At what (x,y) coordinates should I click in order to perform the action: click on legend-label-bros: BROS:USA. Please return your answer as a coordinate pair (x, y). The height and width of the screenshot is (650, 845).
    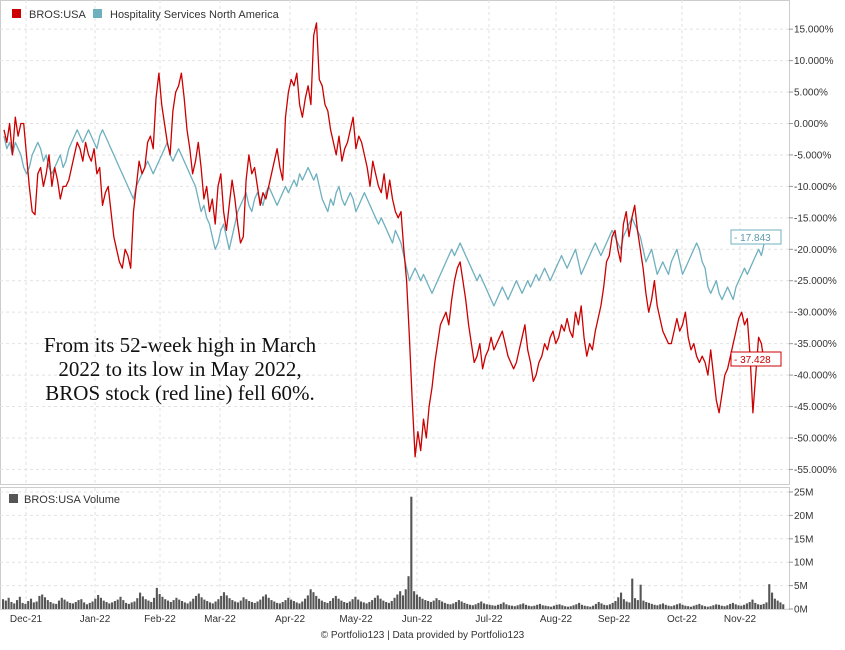
    Looking at the image, I should click on (58, 15).